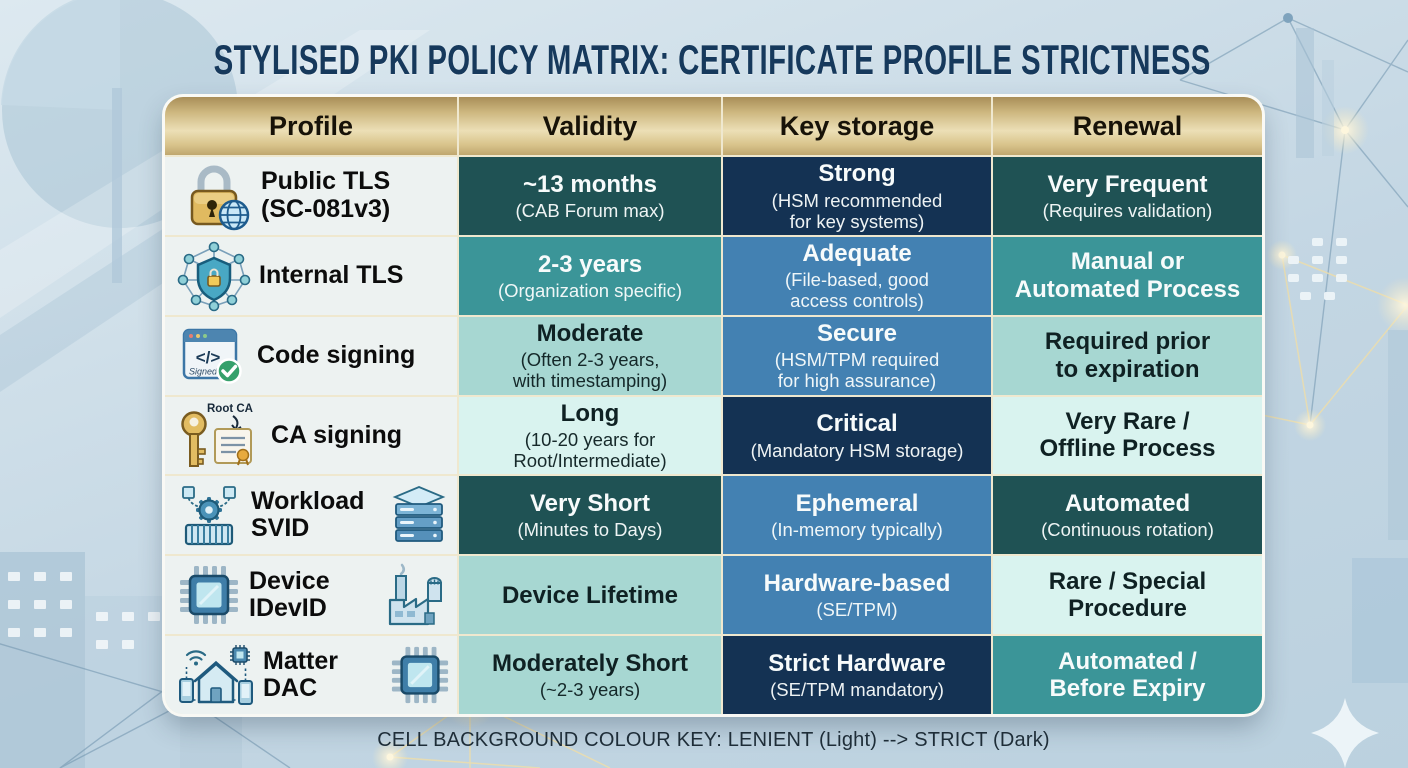  Describe the element at coordinates (857, 126) in the screenshot. I see `column-header-key-storage: Key storage` at that location.